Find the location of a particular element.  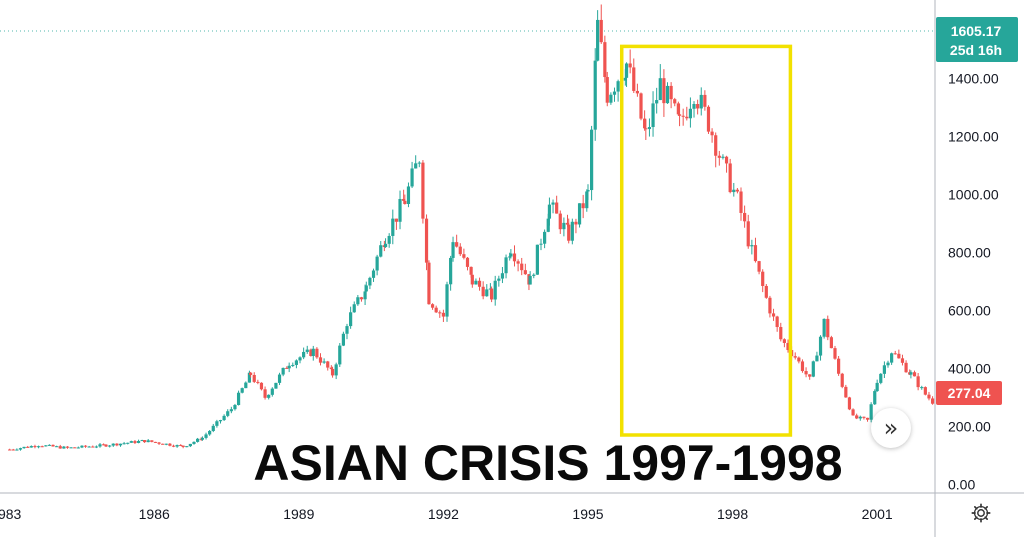

current-price-badge is located at coordinates (977, 39).